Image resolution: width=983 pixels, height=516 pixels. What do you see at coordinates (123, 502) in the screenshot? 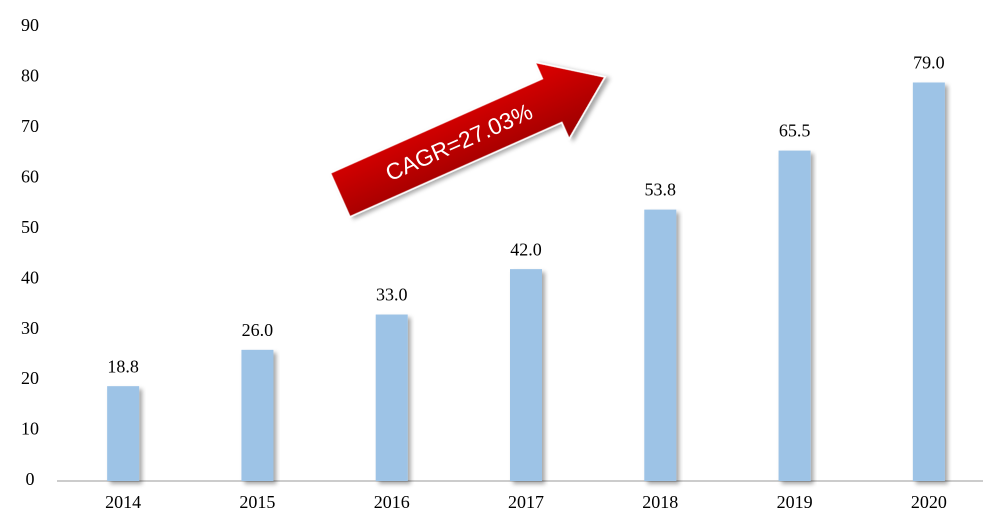
I see `x-tick-label: 2014` at bounding box center [123, 502].